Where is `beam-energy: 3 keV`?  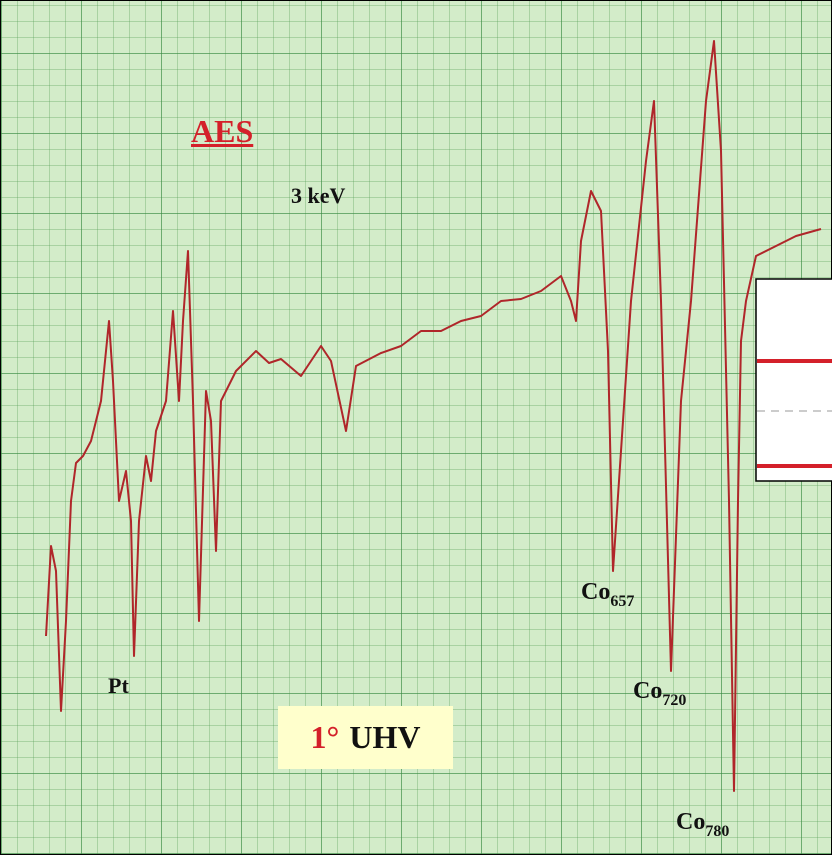 beam-energy: 3 keV is located at coordinates (318, 195).